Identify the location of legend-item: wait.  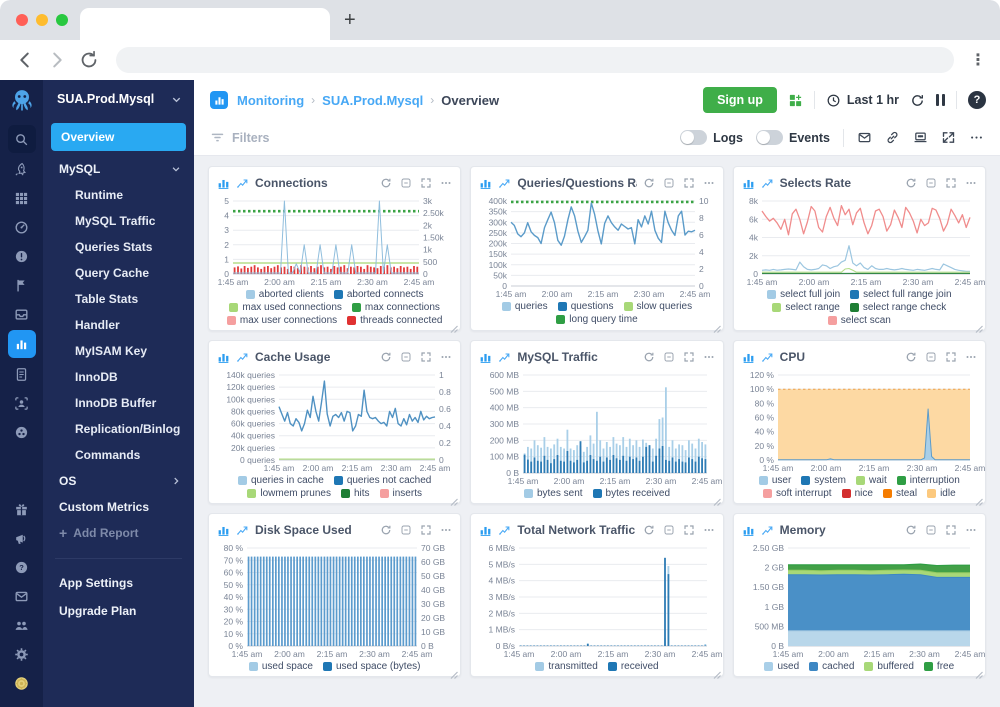
(871, 480).